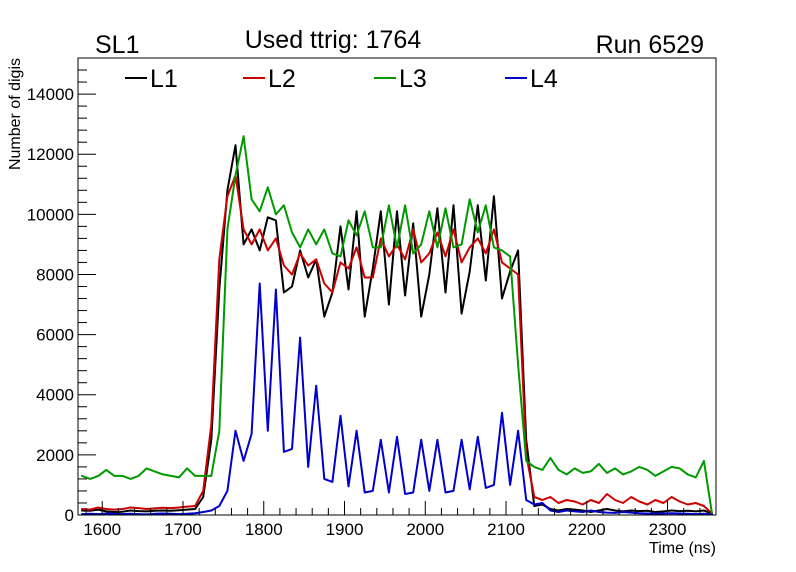 This screenshot has width=796, height=572. I want to click on legend-label-l1: L1, so click(164, 79).